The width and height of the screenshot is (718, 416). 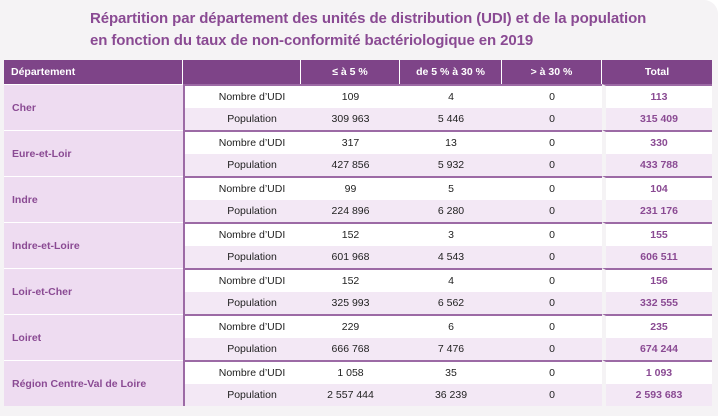 What do you see at coordinates (451, 349) in the screenshot?
I see `population-5-30: 7 476` at bounding box center [451, 349].